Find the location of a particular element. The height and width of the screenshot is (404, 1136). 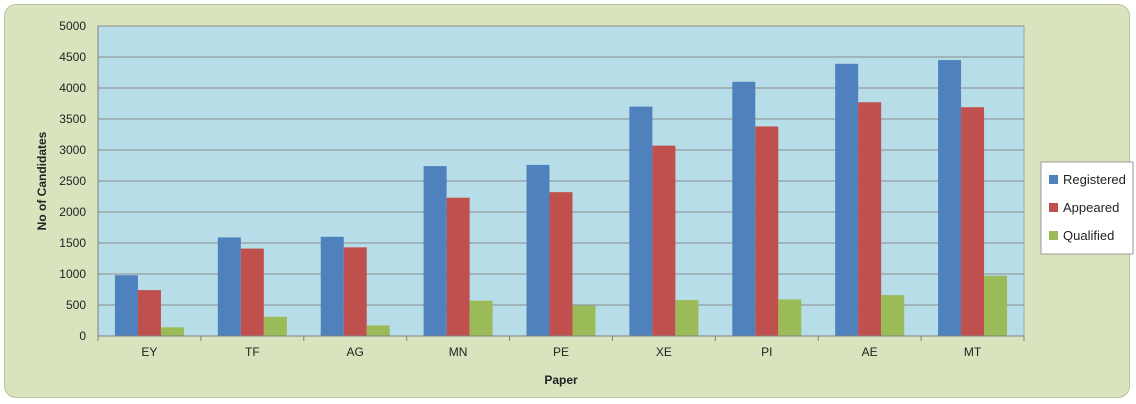

bar-registered-pe is located at coordinates (538, 250).